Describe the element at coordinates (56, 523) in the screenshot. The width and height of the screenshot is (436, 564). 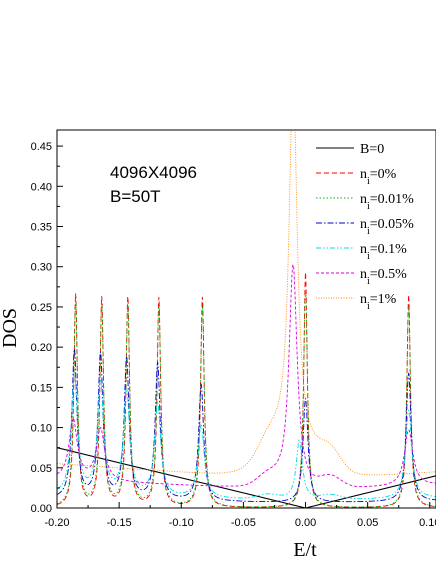
I see `x-tick-label: -0.20` at that location.